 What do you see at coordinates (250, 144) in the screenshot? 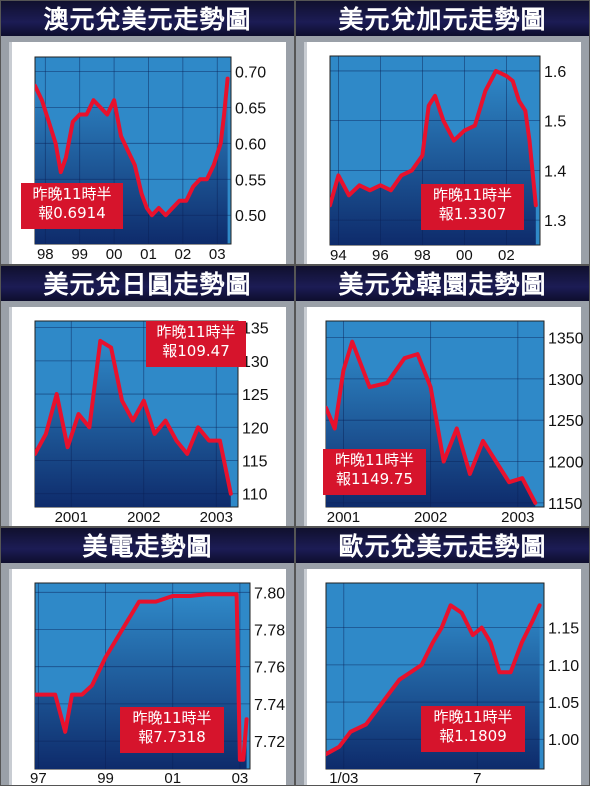
I see `y-tick-label: 0.60` at bounding box center [250, 144].